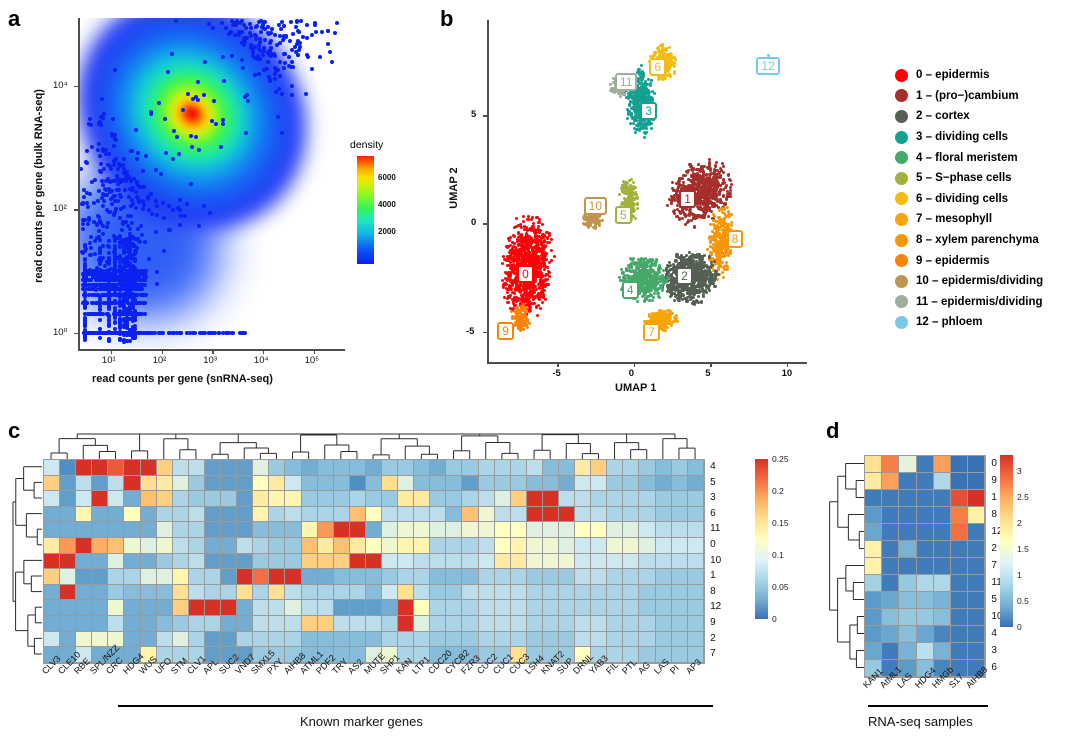 This screenshot has height=750, width=1075. Describe the element at coordinates (211, 350) in the screenshot. I see `panel-a-x-axis` at that location.